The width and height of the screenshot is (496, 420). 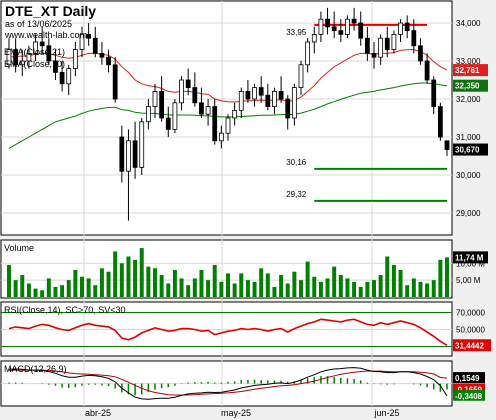 I want to click on price-badge-label: 32,350, so click(x=467, y=86).